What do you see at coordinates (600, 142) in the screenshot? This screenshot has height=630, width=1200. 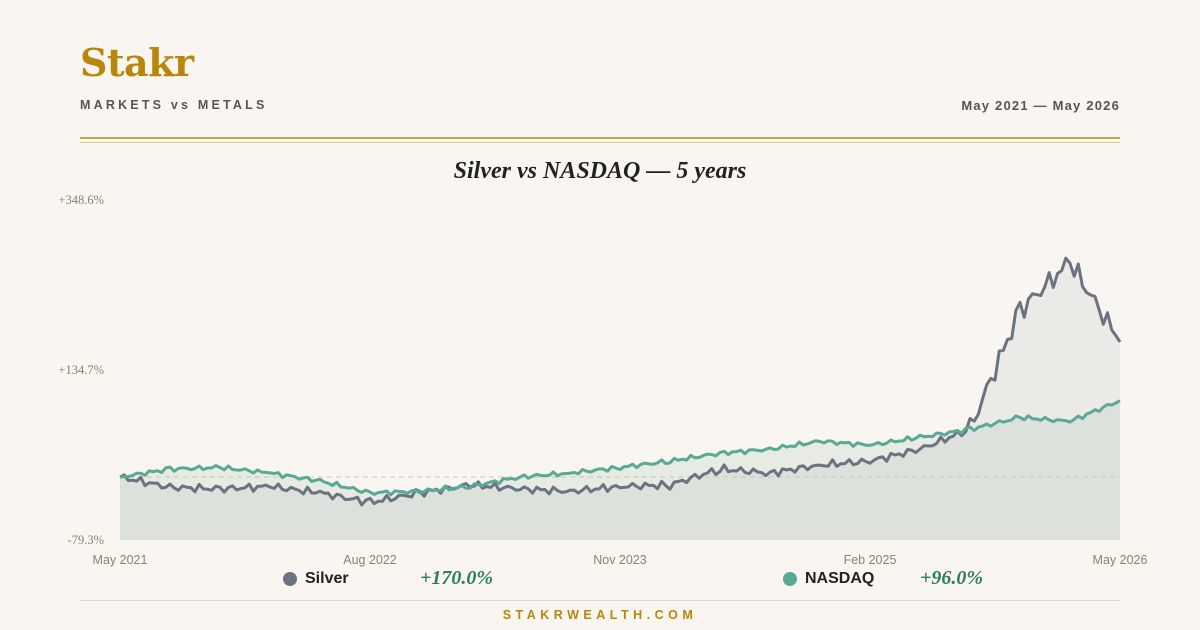 I see `header-rule-thin` at bounding box center [600, 142].